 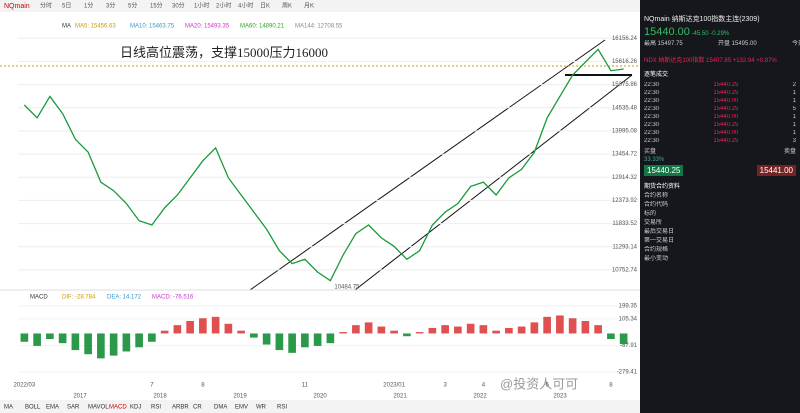 I want to click on y-tick-label: -87.91, so click(x=629, y=346).